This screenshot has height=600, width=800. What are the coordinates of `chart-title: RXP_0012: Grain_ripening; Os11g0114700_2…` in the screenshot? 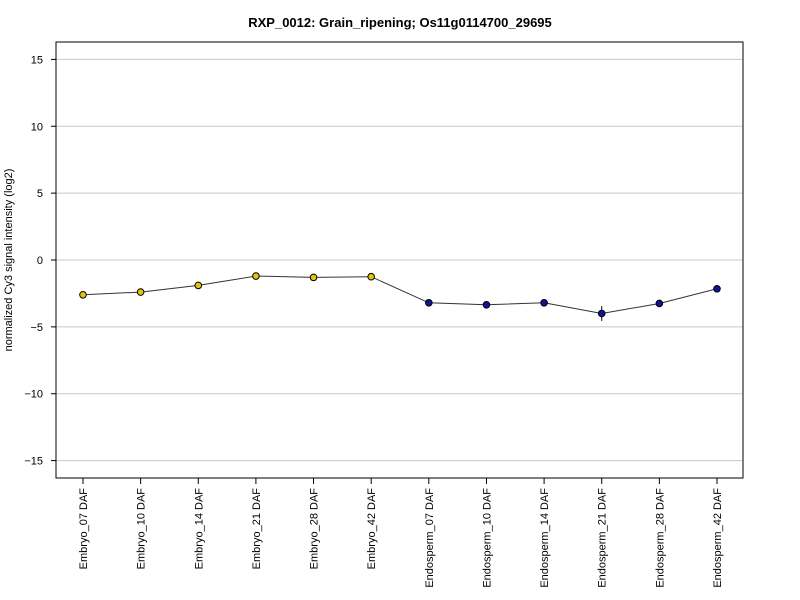 It's located at (400, 22).